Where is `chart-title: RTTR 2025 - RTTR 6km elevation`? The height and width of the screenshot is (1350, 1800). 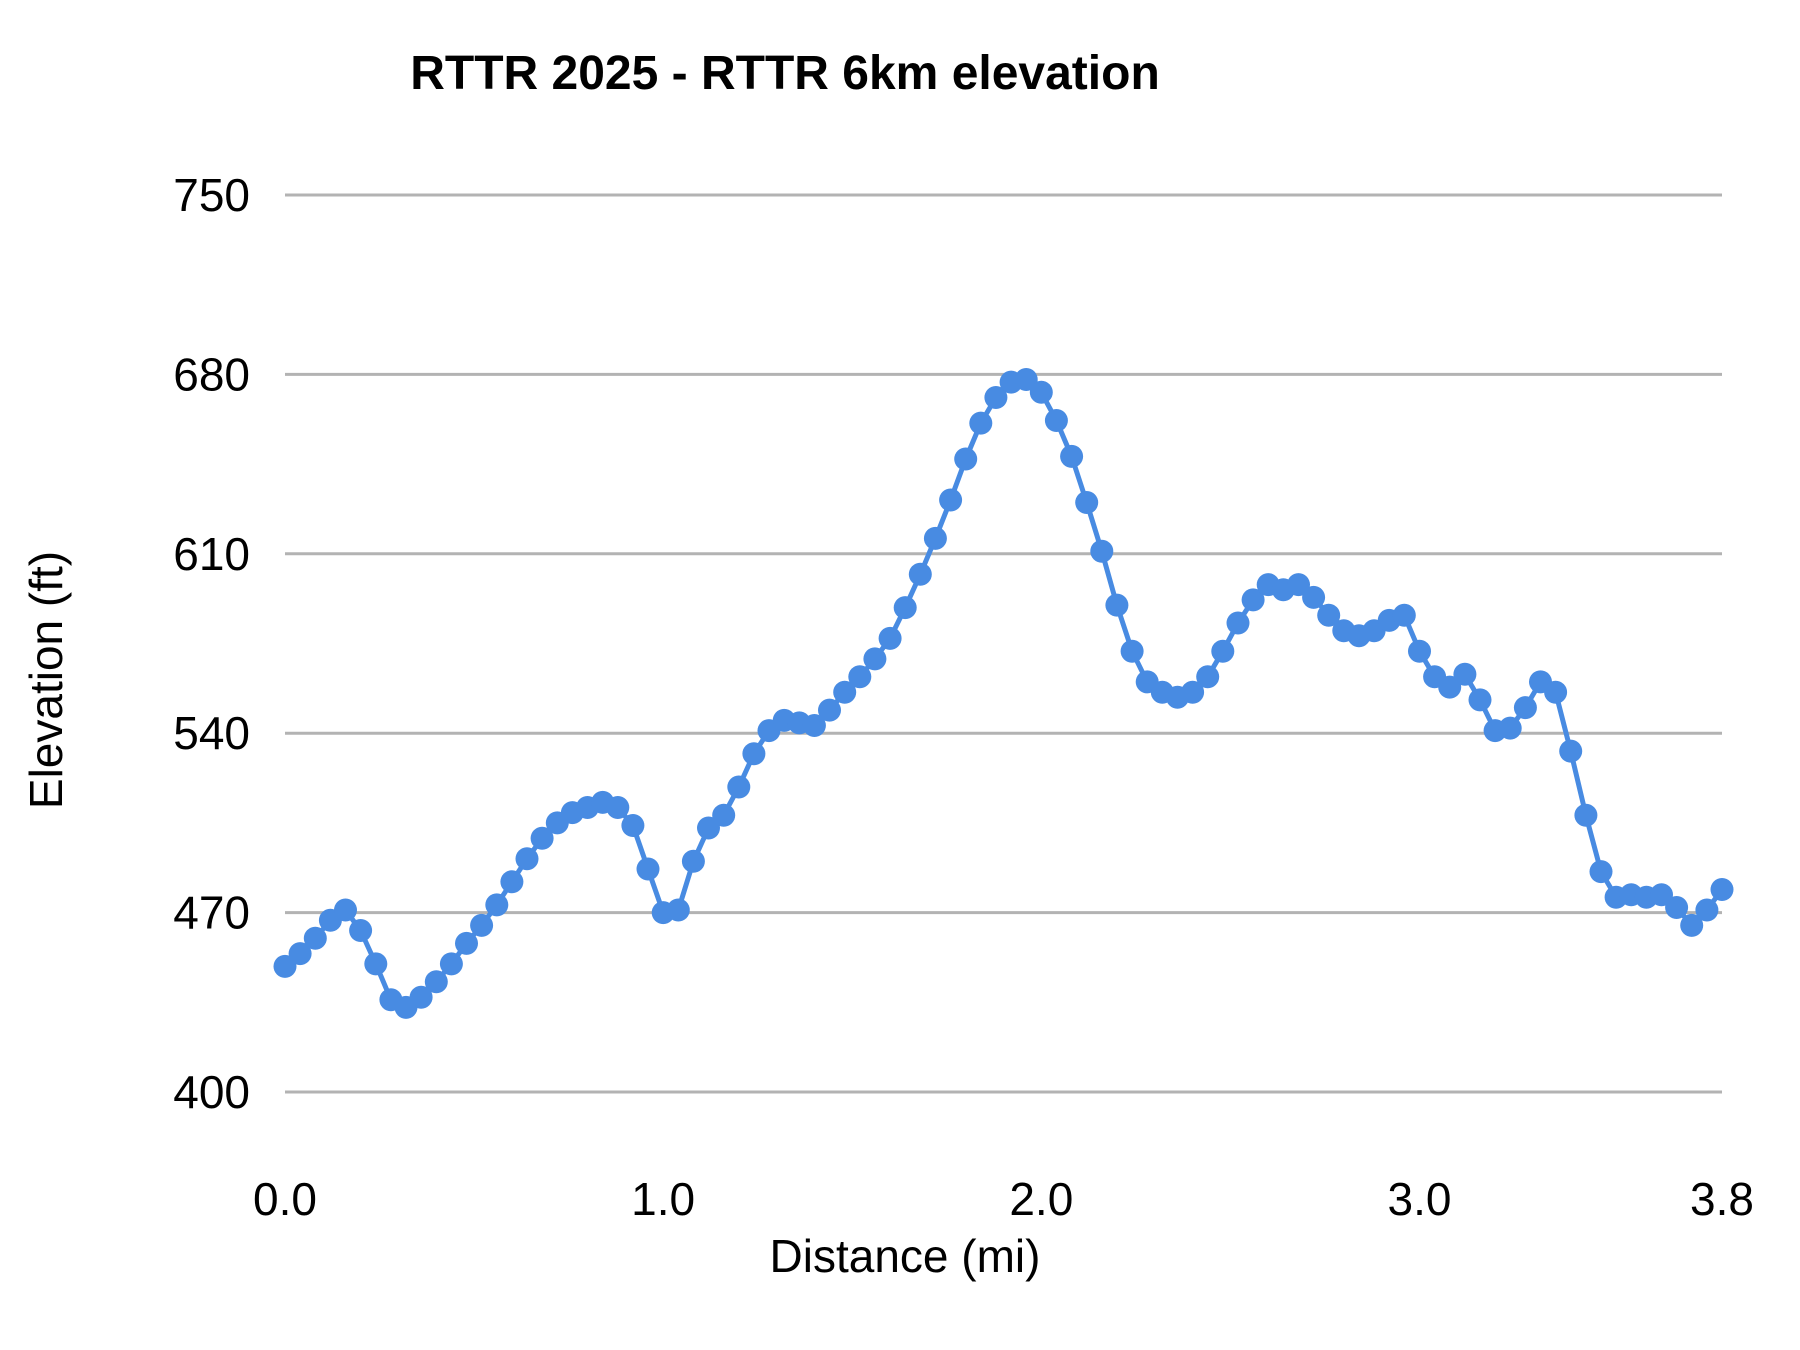
chart-title: RTTR 2025 - RTTR 6km elevation is located at coordinates (785, 73).